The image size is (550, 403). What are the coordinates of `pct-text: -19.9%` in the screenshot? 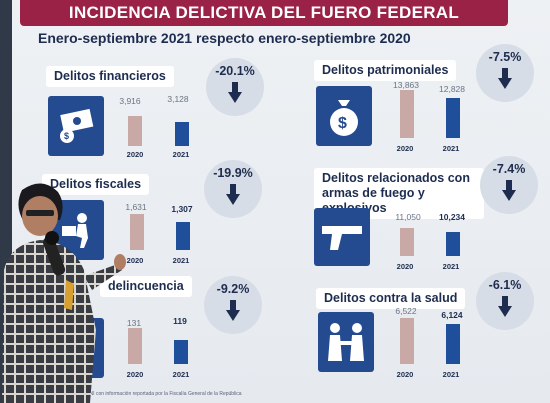 It's located at (233, 173).